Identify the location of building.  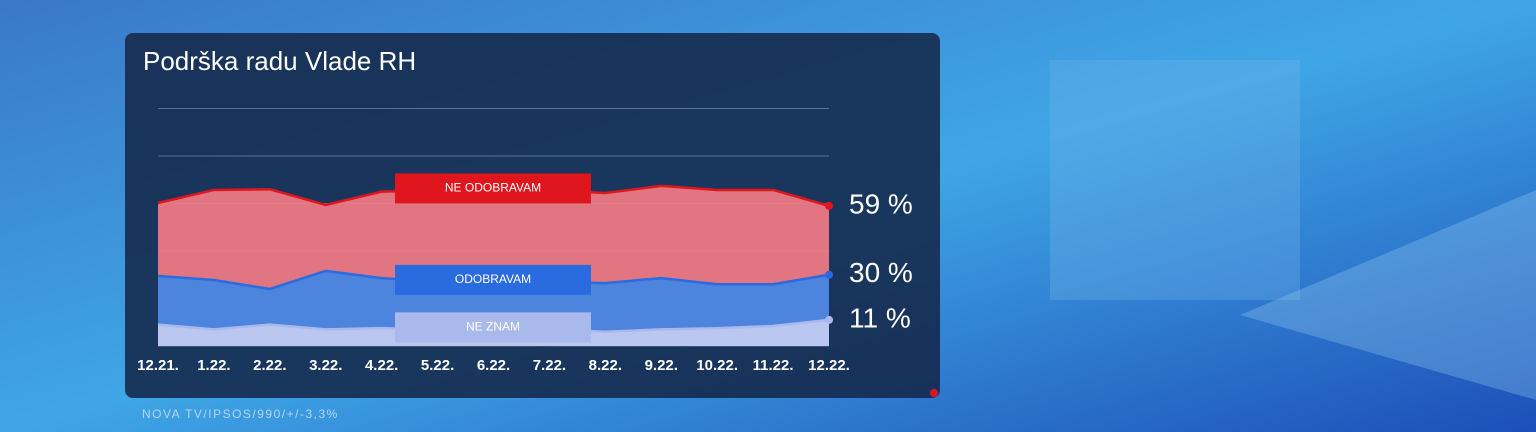
(1175, 180).